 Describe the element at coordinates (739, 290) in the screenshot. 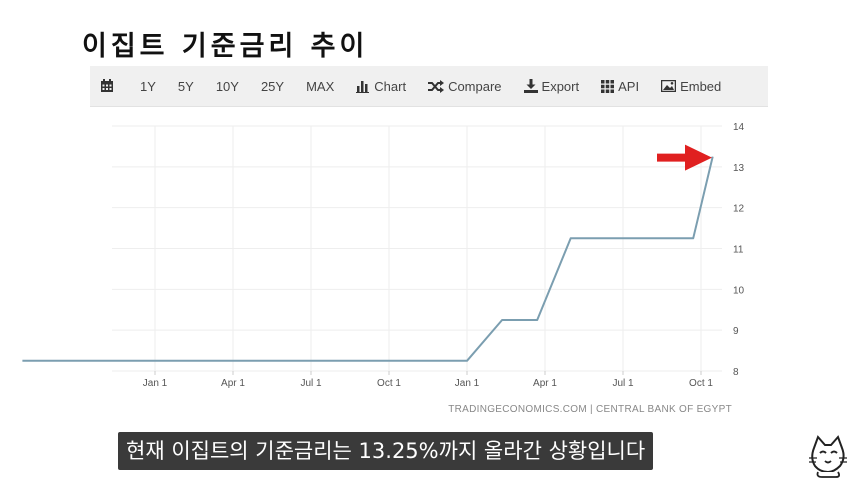

I see `y-tick-label: 10` at that location.